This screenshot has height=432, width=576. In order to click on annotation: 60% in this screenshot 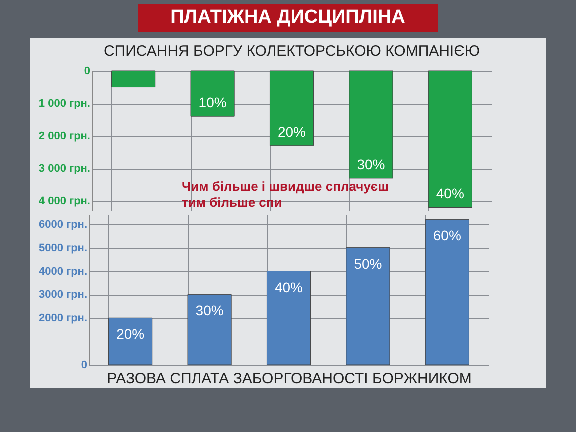, I will do `click(447, 236)`.